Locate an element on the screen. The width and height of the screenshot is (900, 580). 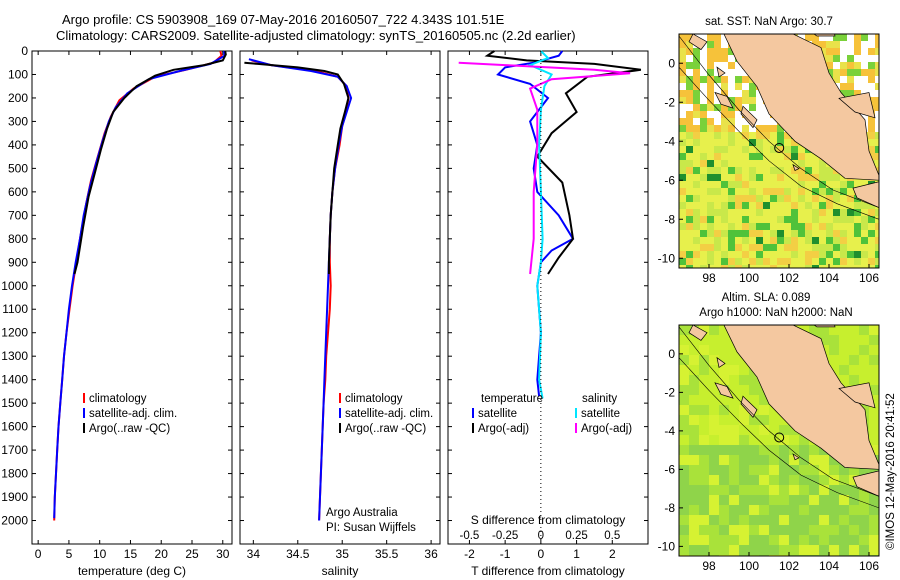
temperature-ytick-label: 1700 is located at coordinates (14, 450).